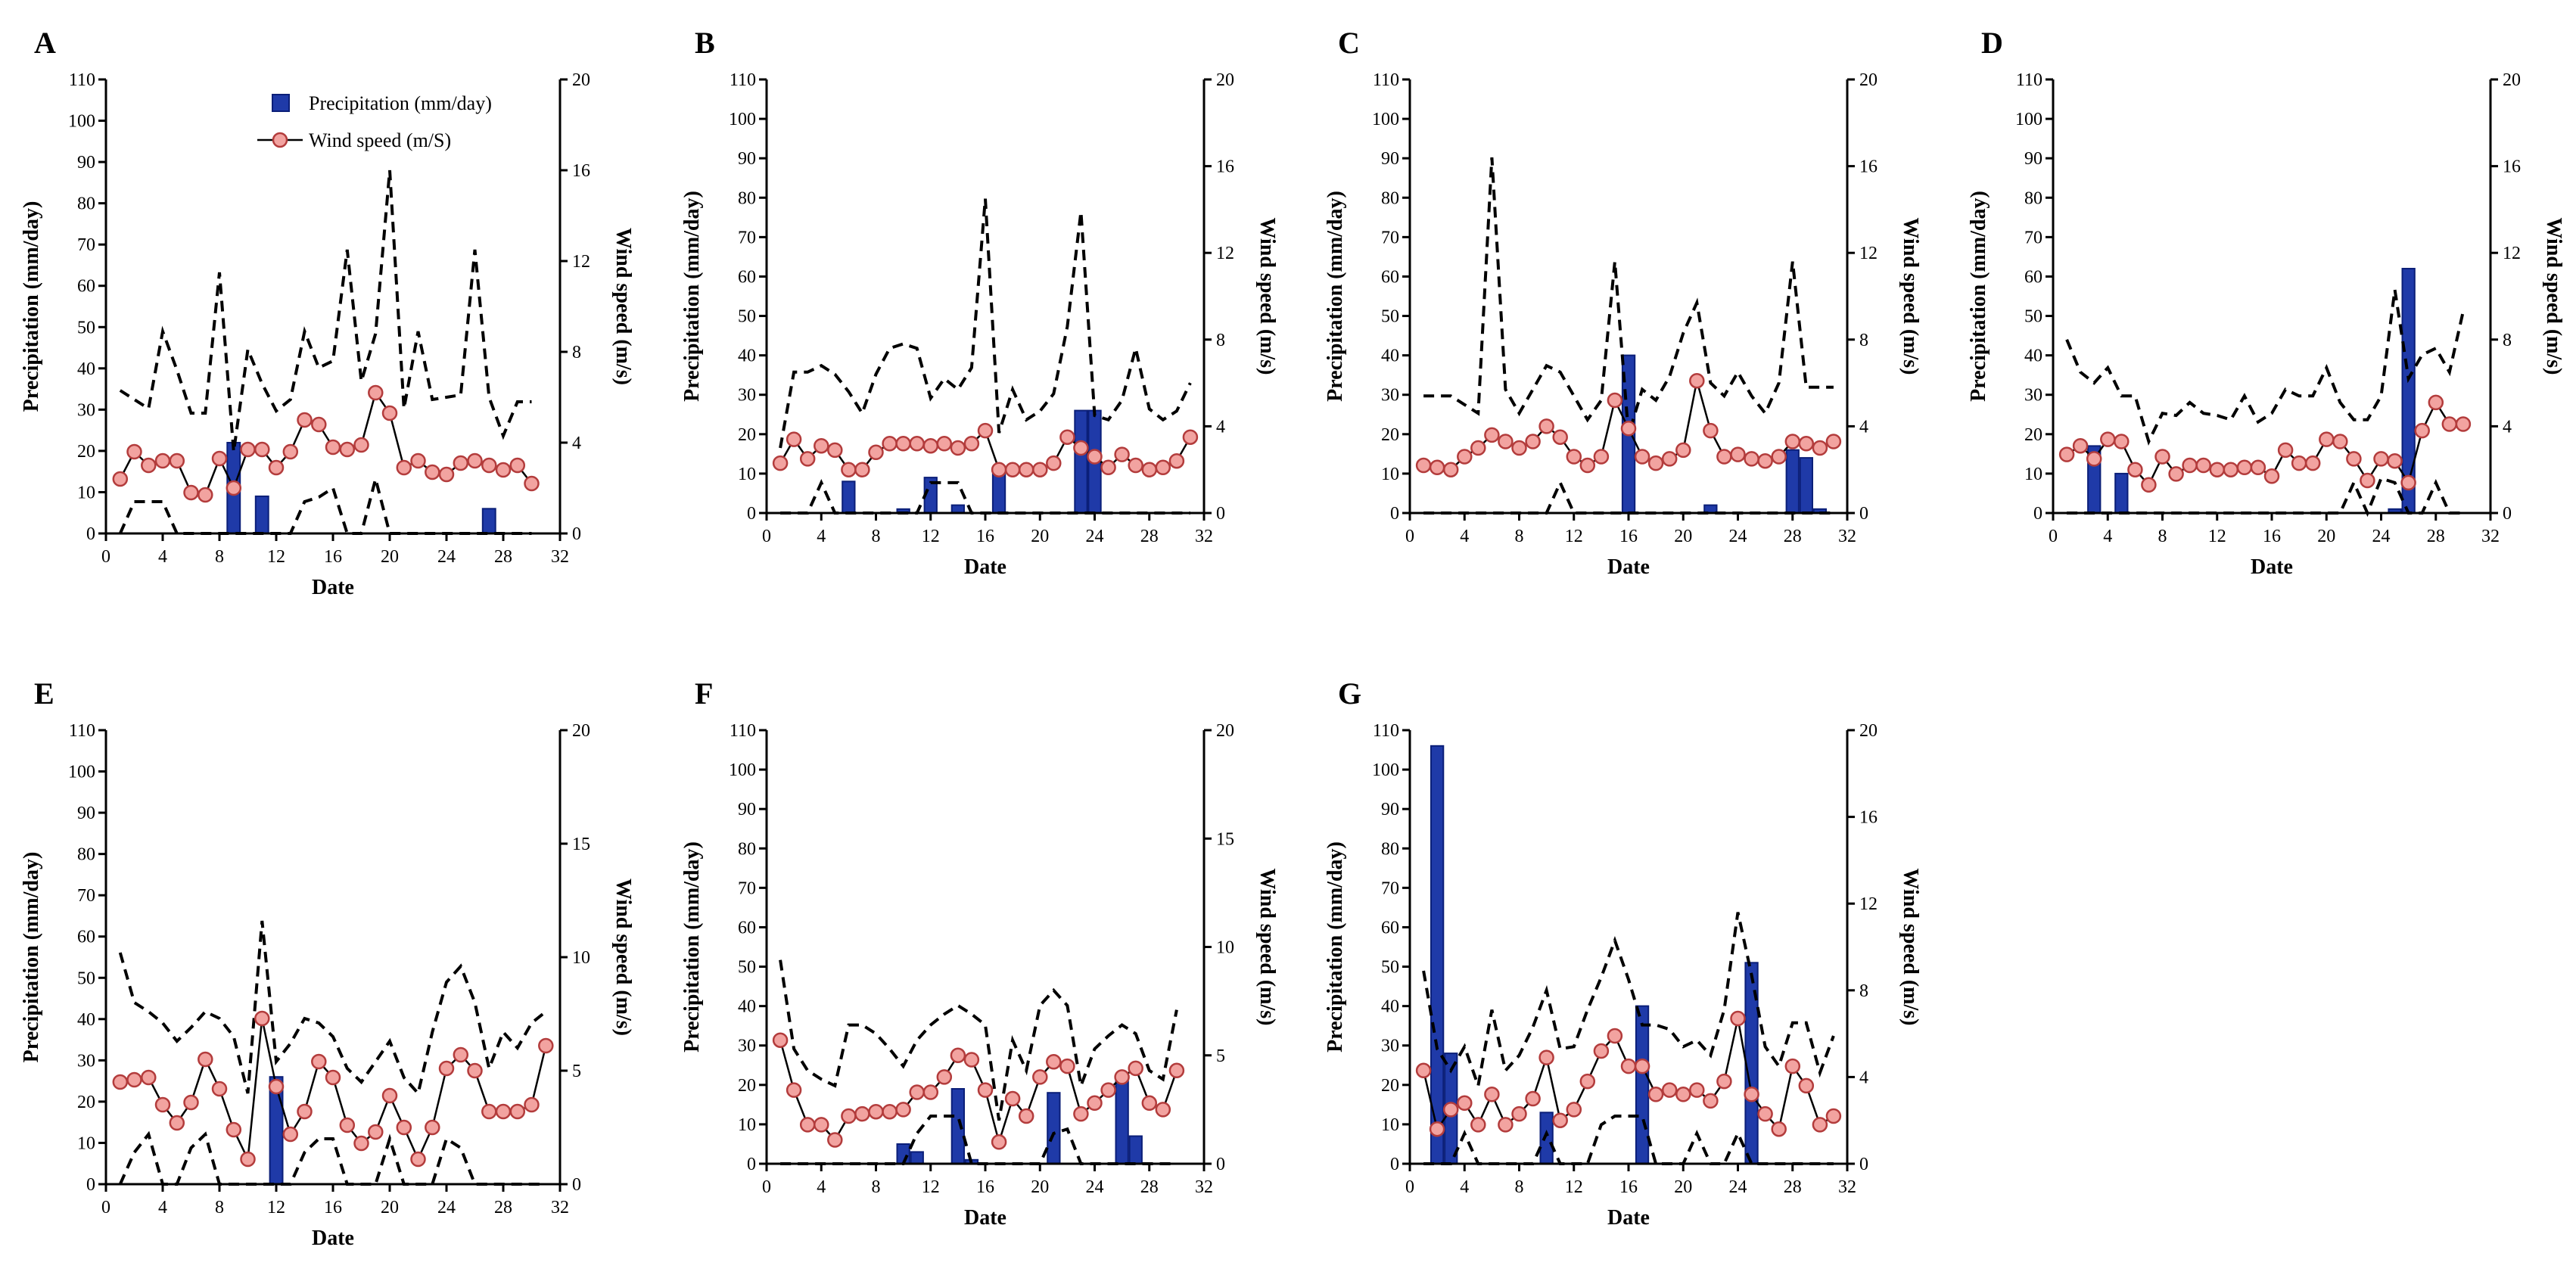 This screenshot has width=2576, height=1278. I want to click on panel-label: F, so click(704, 693).